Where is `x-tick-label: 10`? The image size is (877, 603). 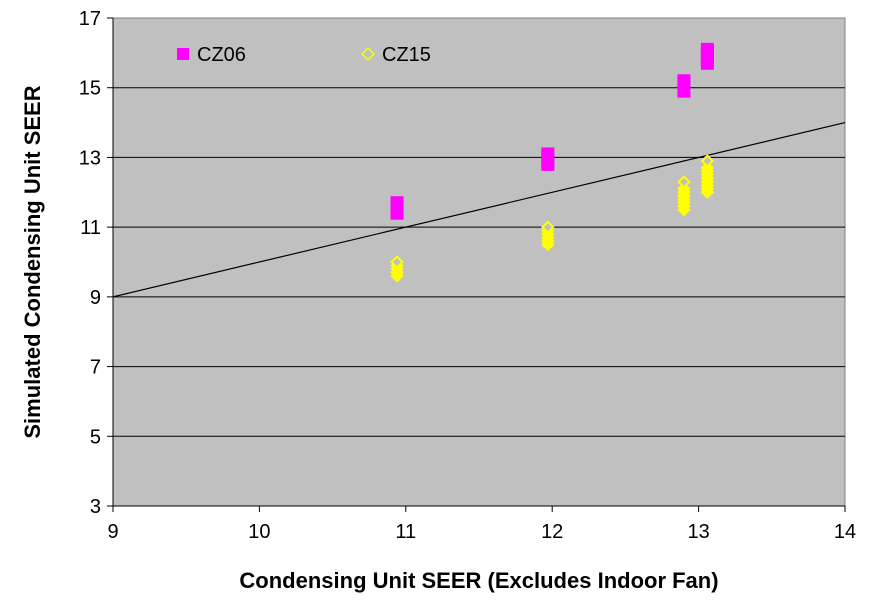 x-tick-label: 10 is located at coordinates (259, 532).